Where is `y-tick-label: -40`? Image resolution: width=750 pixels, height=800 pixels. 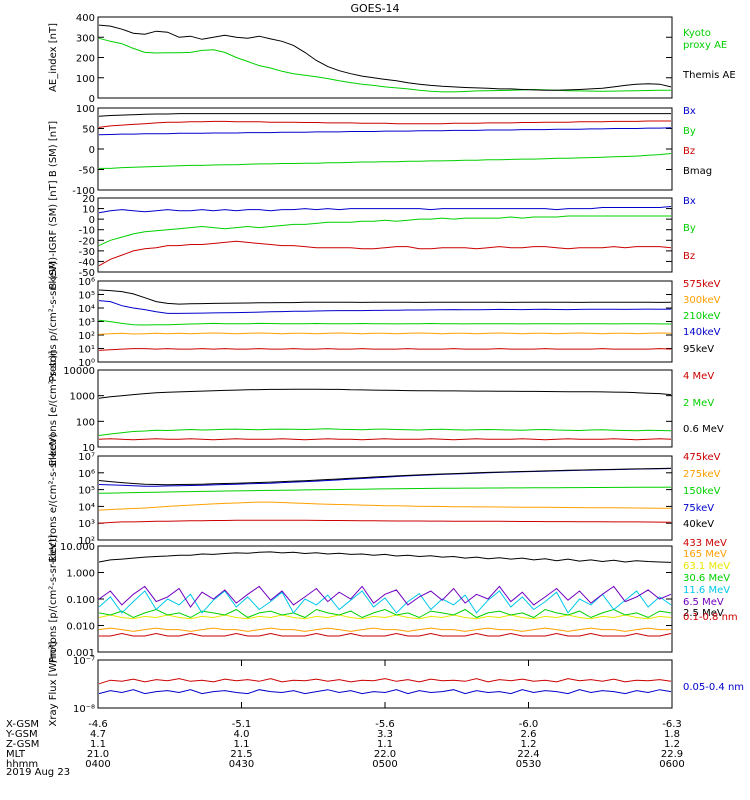 y-tick-label: -40 is located at coordinates (87, 262).